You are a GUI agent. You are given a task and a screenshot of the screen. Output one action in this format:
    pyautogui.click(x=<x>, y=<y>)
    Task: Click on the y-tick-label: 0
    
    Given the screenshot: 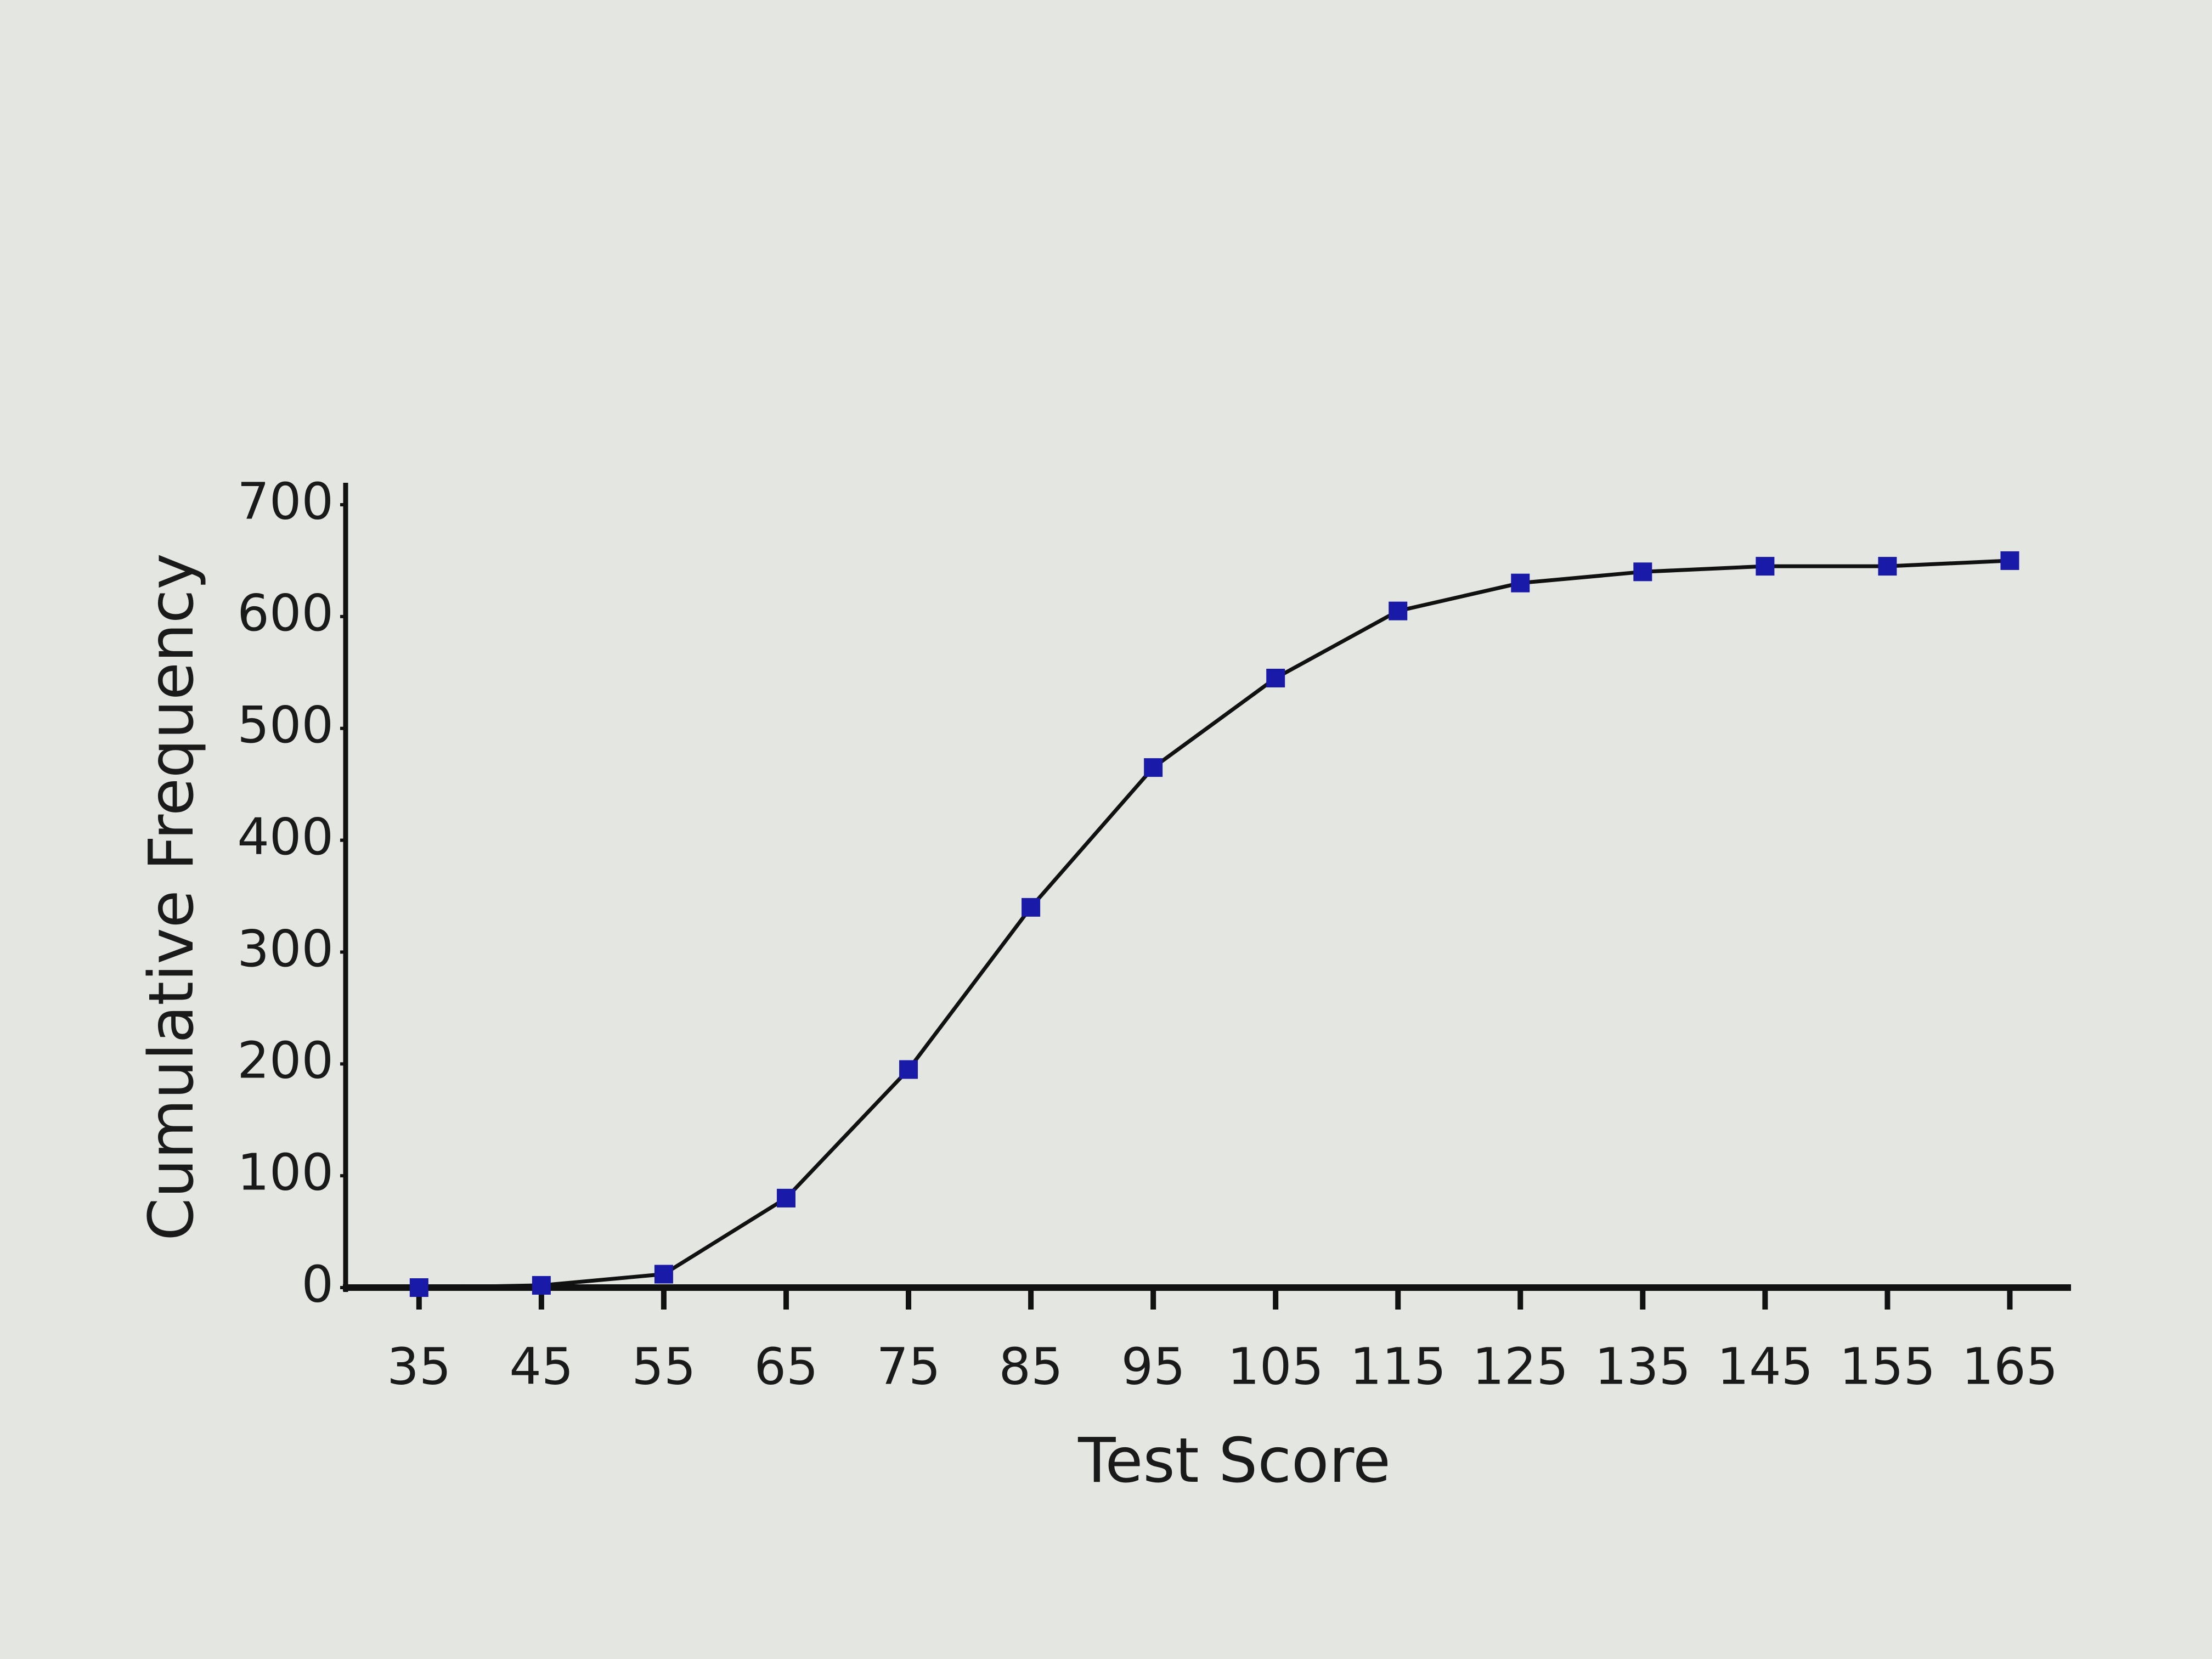 What is the action you would take?
    pyautogui.click(x=318, y=1284)
    